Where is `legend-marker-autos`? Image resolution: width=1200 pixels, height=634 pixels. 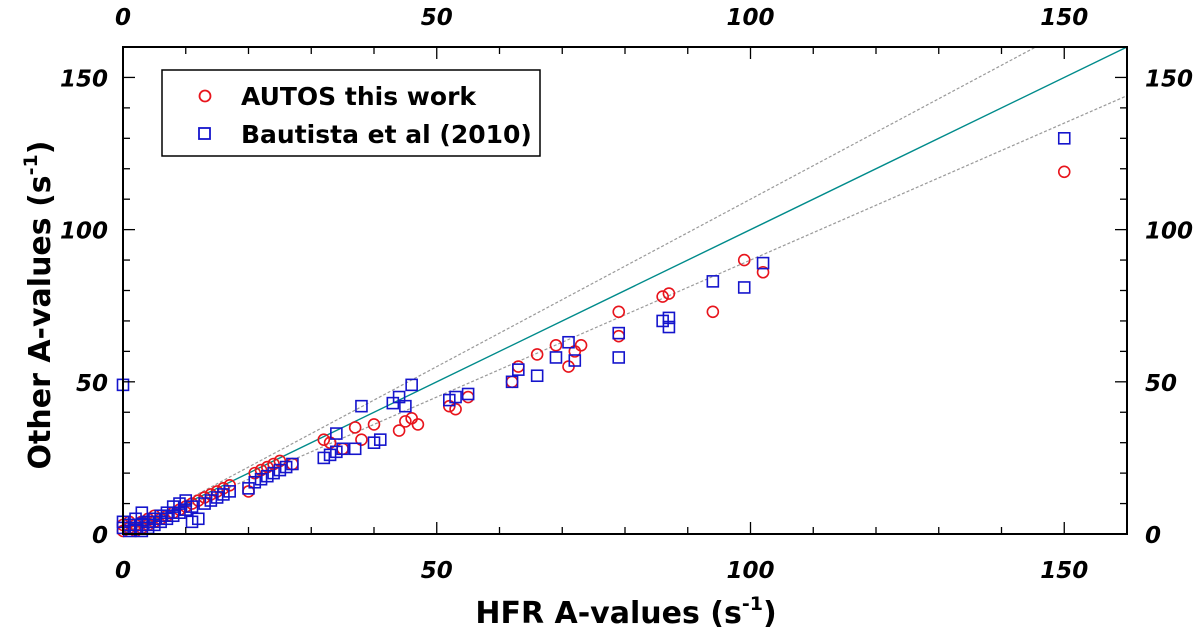
legend-marker-autos is located at coordinates (205, 96).